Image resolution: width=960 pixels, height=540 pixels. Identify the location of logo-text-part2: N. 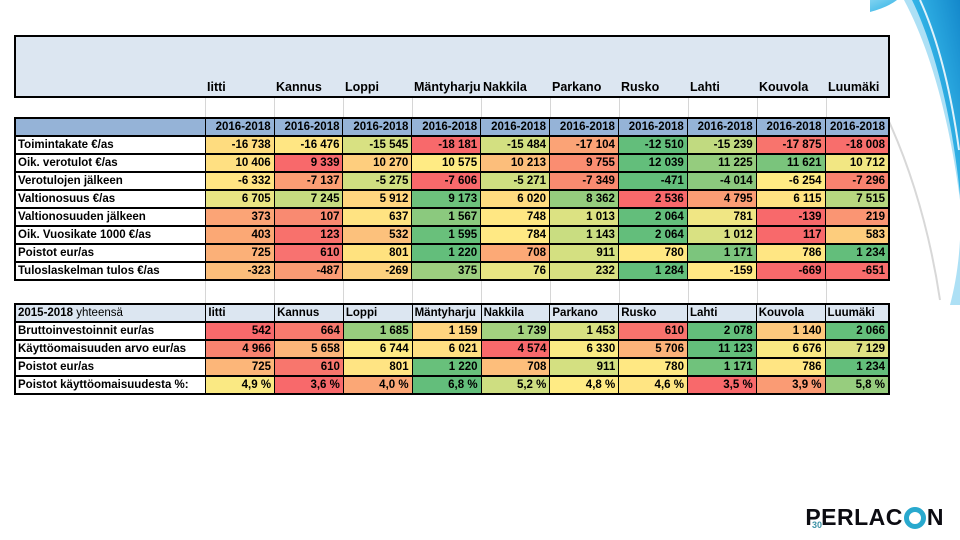
(935, 517).